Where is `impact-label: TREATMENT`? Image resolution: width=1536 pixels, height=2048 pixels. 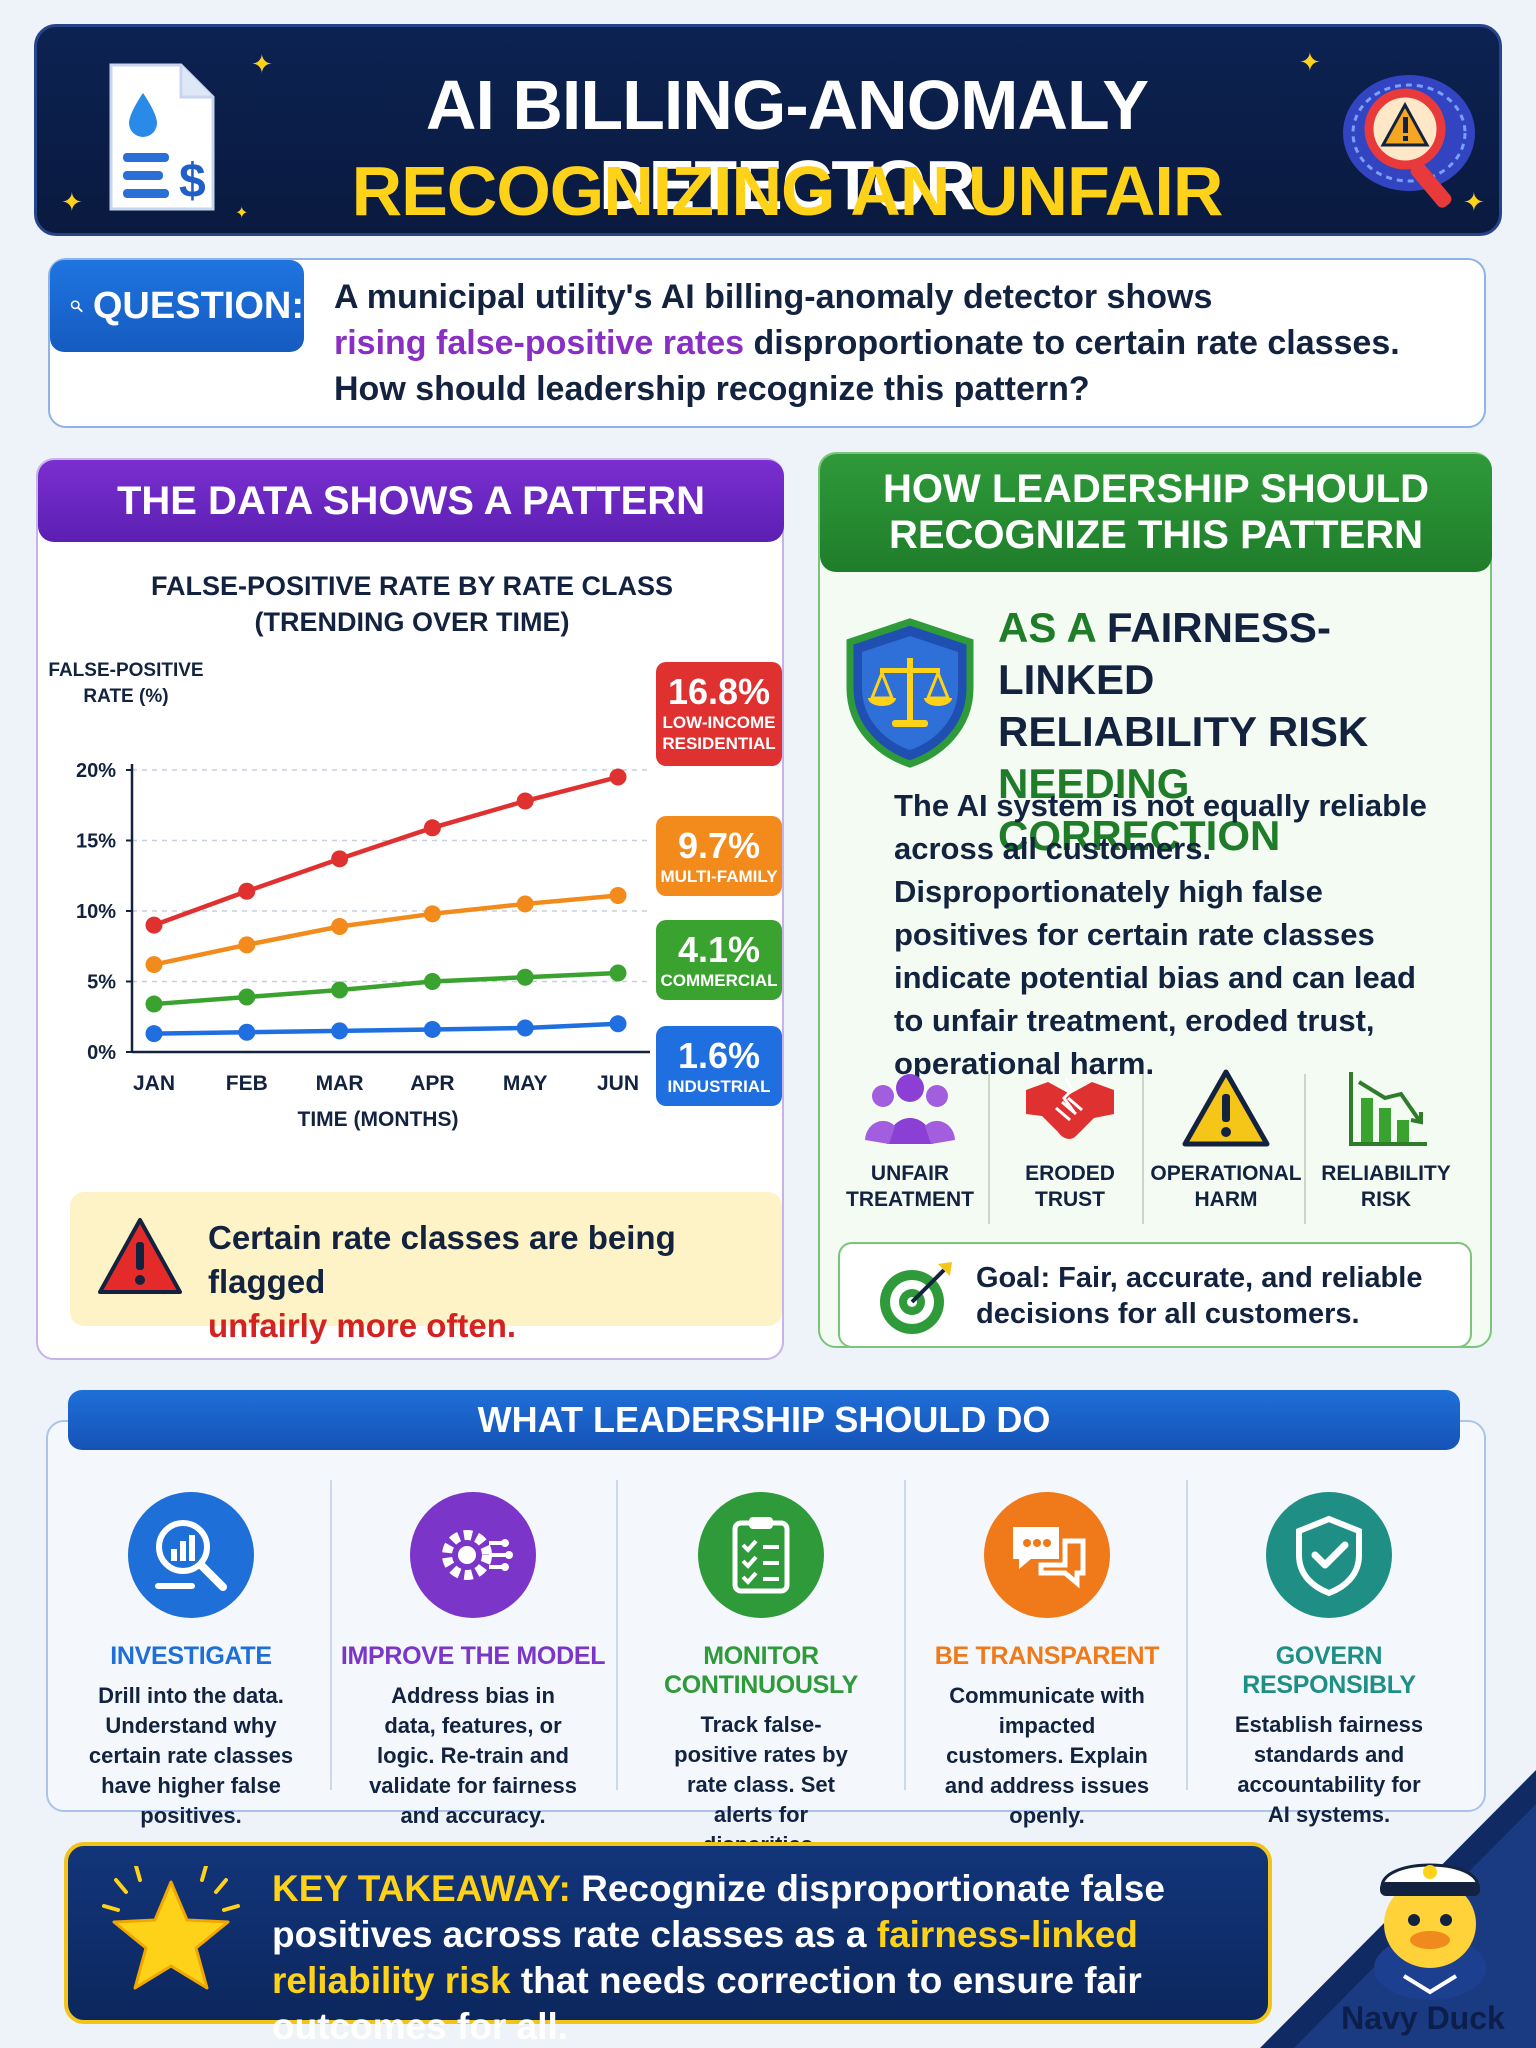
impact-label: TREATMENT is located at coordinates (910, 1199).